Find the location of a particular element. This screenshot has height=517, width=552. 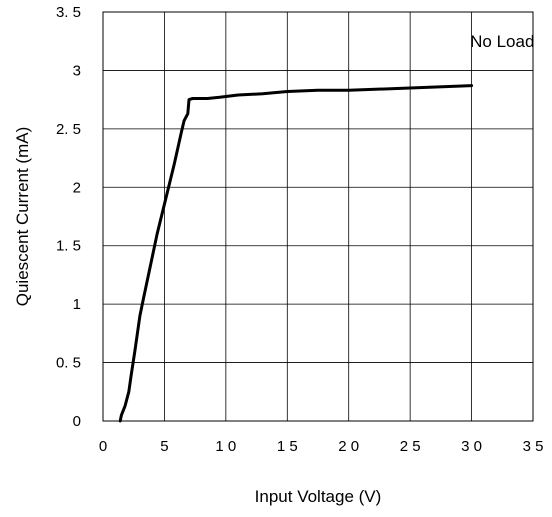

x-tick-label: 3 0 is located at coordinates (471, 446).